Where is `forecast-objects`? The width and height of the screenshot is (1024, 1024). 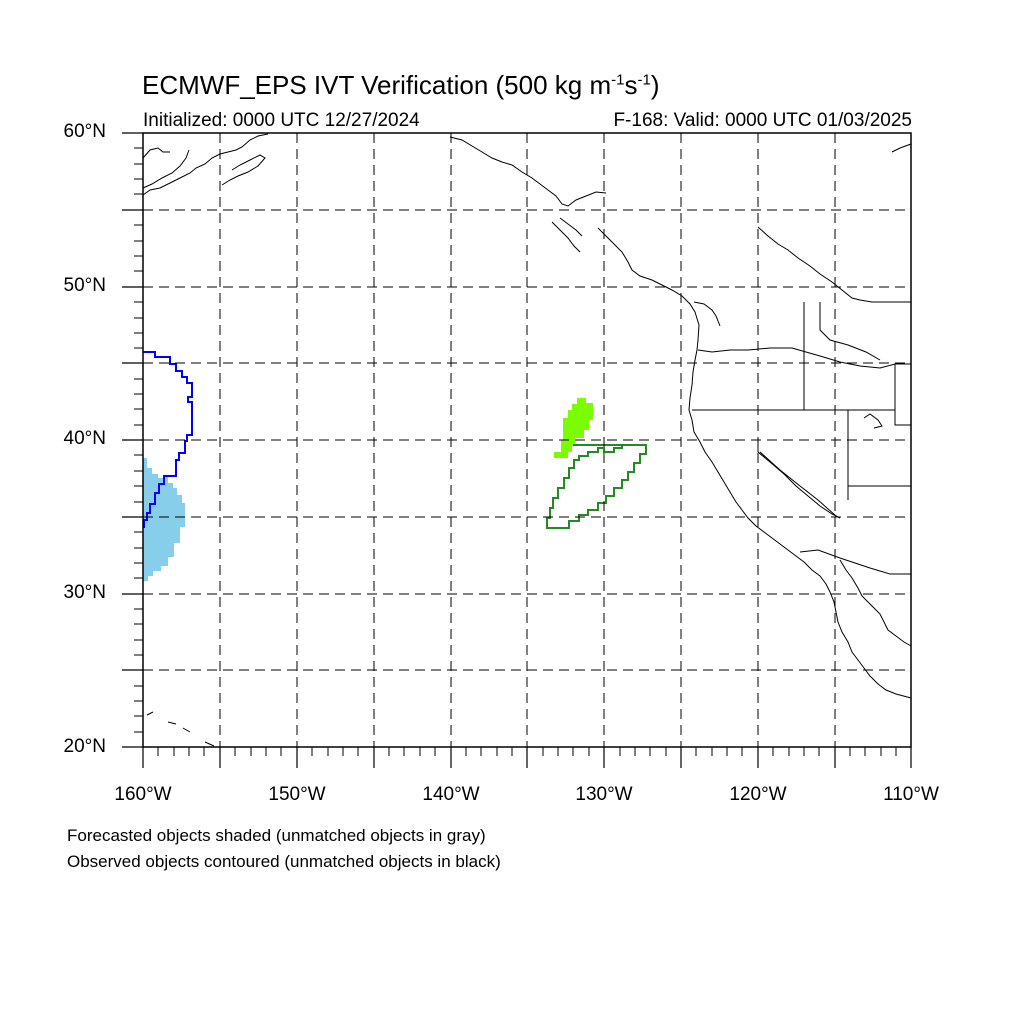 forecast-objects is located at coordinates (368, 489).